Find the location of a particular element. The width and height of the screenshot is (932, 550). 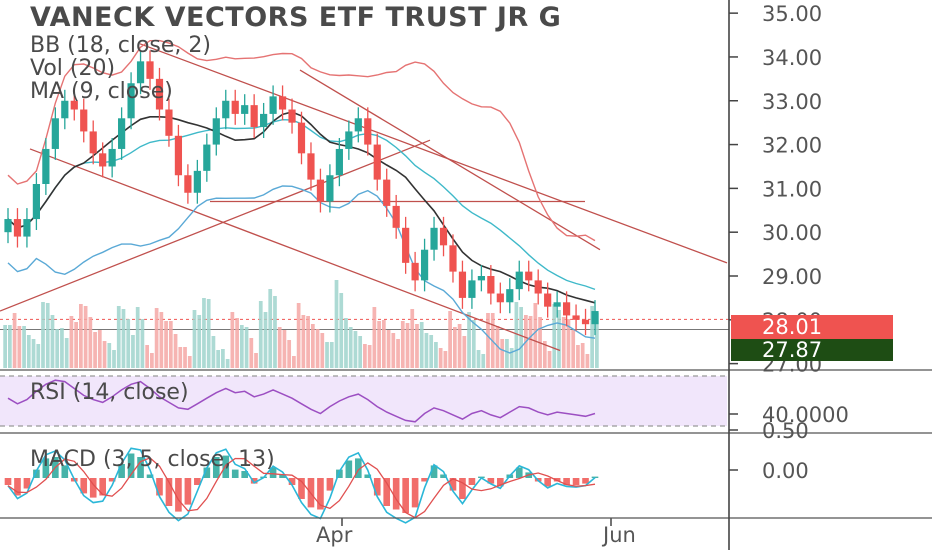

macd-tick-label: 0.50 is located at coordinates (785, 431).